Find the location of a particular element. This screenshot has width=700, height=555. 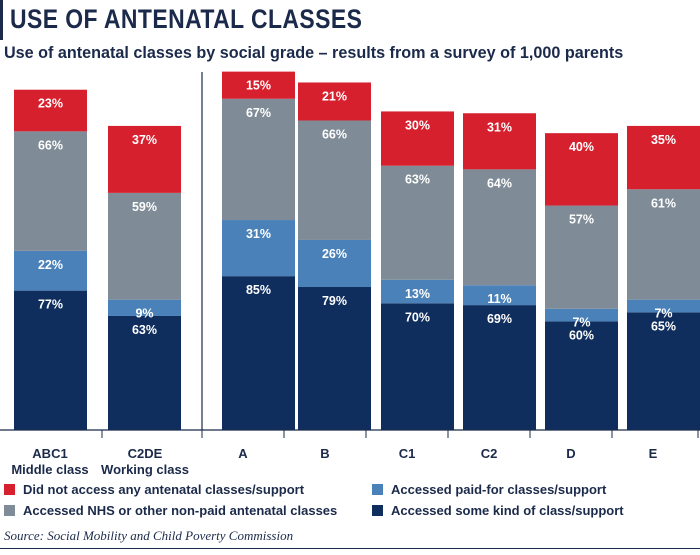

title-area: USE OF ANTENATAL CLASSES is located at coordinates (350, 20).